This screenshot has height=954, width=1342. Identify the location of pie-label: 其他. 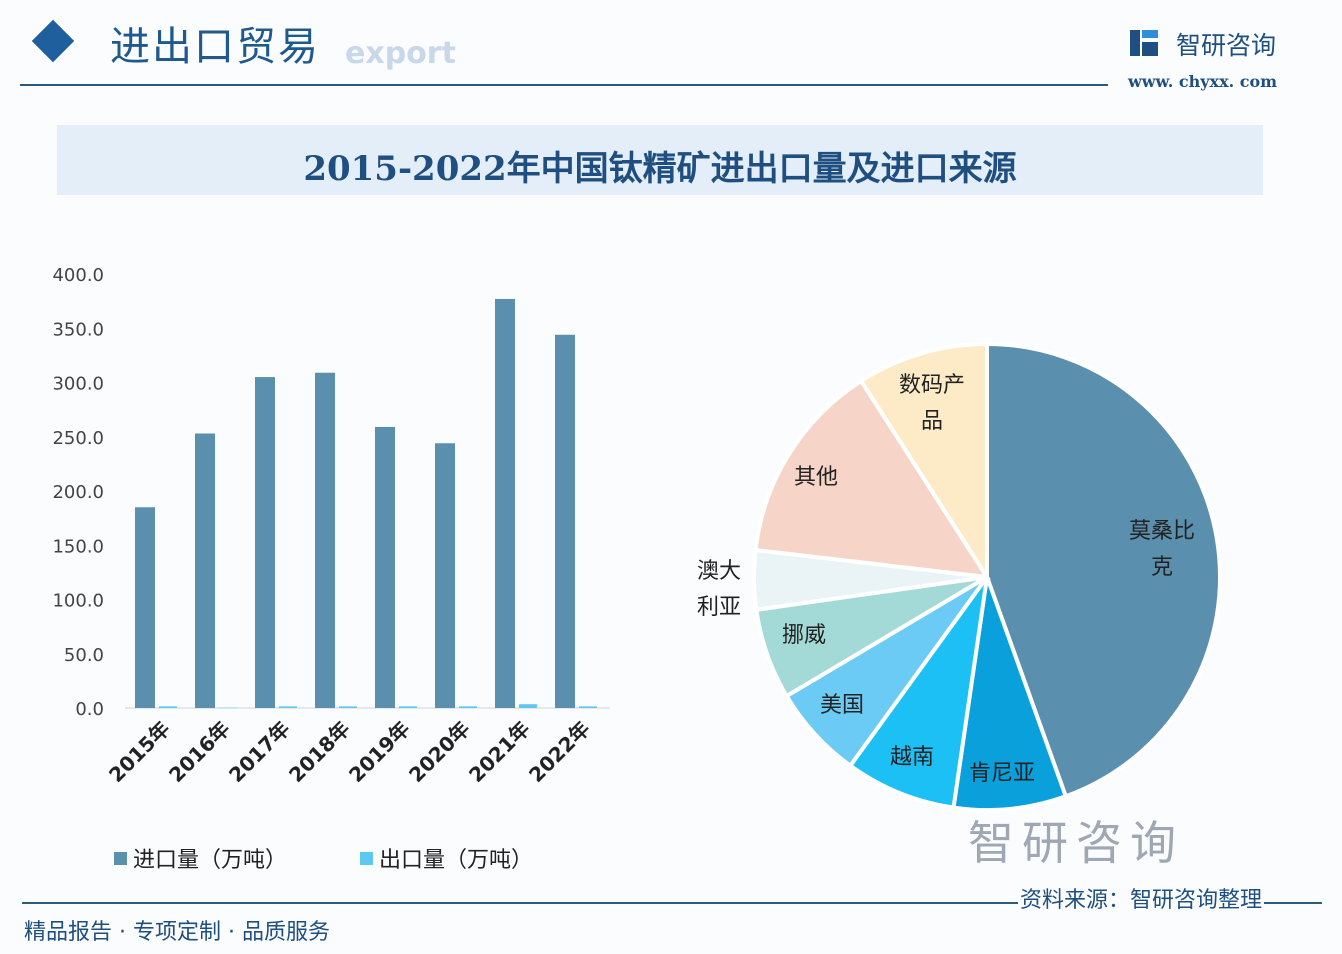
(815, 477).